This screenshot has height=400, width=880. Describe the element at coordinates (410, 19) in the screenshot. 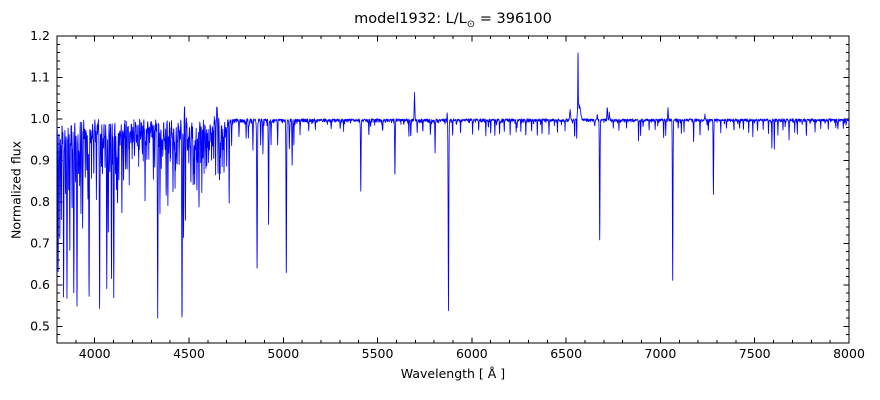

I see `chart-title-prefix: model1932: L/L` at that location.